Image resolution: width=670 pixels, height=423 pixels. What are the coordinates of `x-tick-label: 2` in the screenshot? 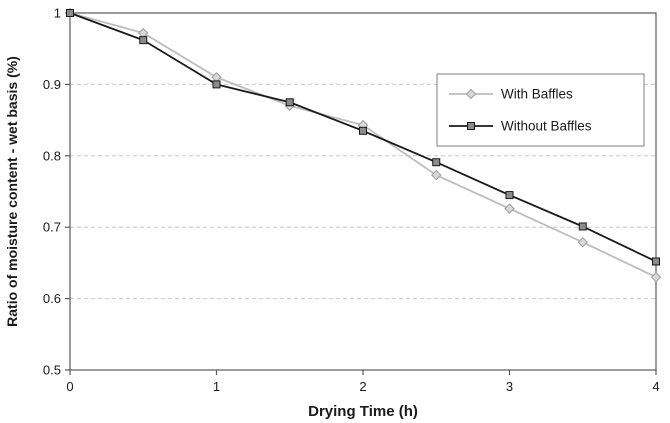 It's located at (362, 386).